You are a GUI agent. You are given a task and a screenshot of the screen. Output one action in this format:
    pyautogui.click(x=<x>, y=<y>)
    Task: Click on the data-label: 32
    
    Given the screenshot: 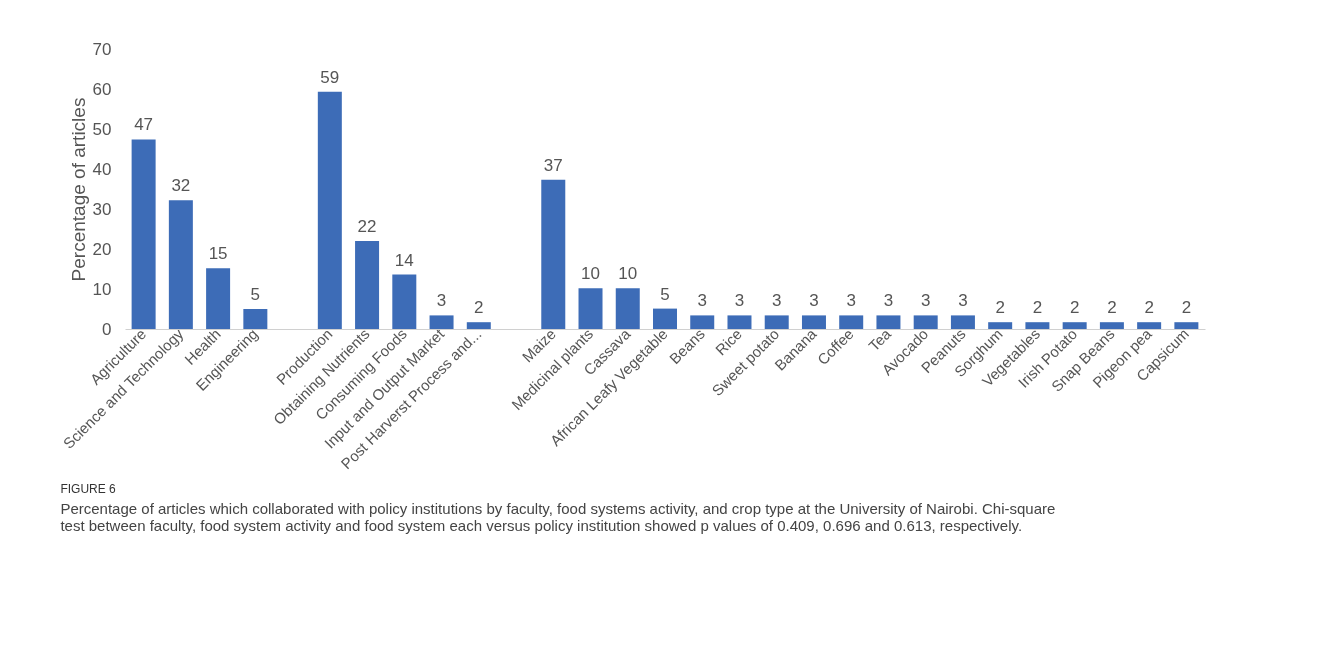 What is the action you would take?
    pyautogui.click(x=181, y=186)
    